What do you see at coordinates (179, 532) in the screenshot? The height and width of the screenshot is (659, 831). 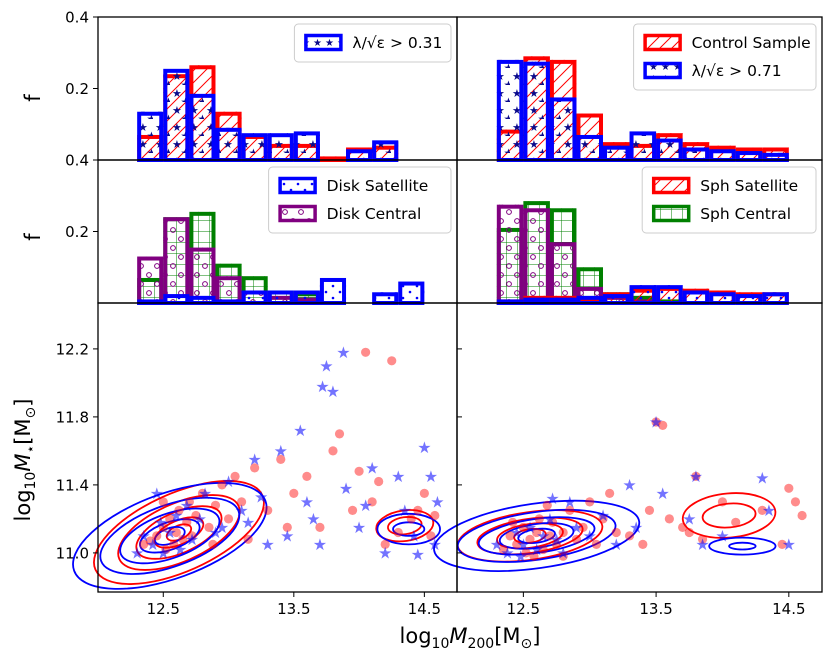 I see `panel-bottom-left-contour-red` at bounding box center [179, 532].